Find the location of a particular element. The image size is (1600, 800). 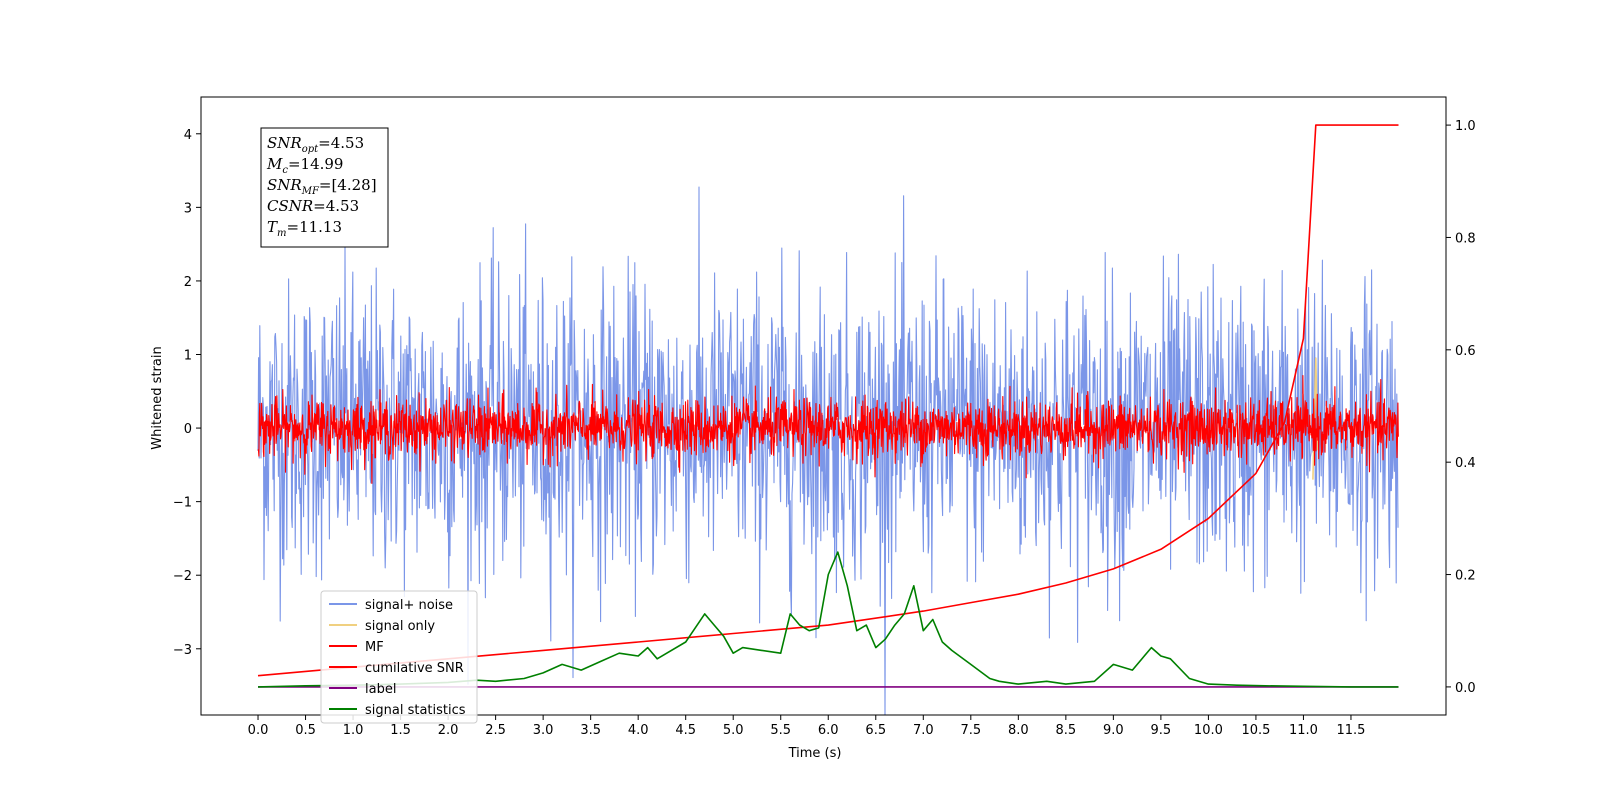

x-tick-label: 7.0 is located at coordinates (923, 730).